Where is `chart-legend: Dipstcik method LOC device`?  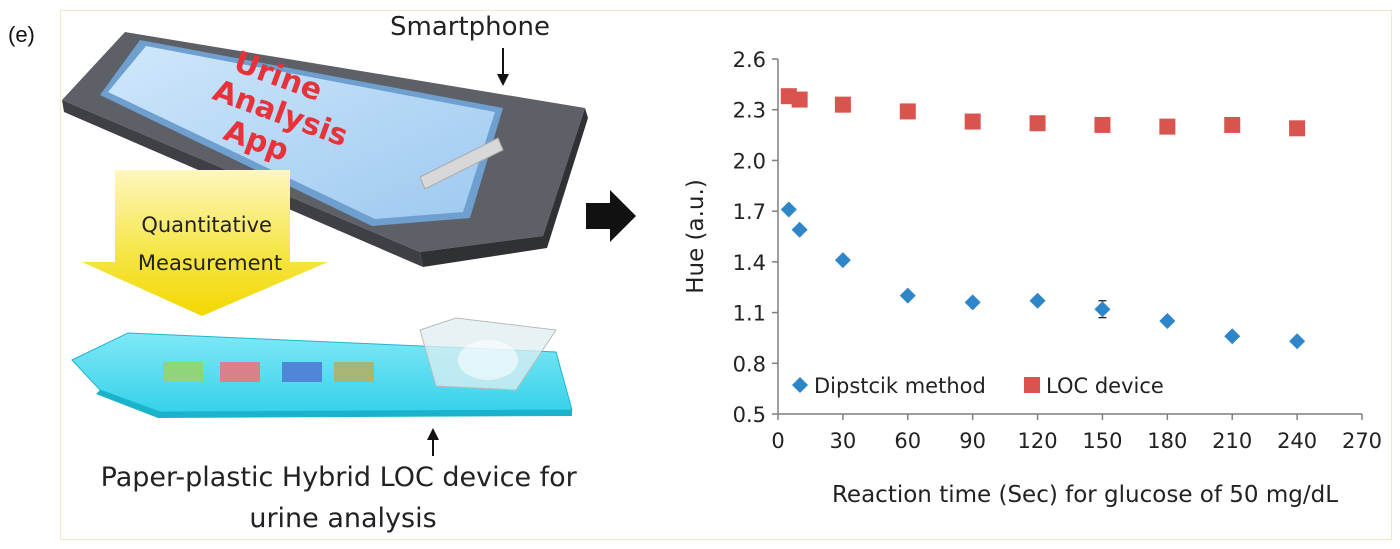 chart-legend: Dipstcik method LOC device is located at coordinates (978, 386).